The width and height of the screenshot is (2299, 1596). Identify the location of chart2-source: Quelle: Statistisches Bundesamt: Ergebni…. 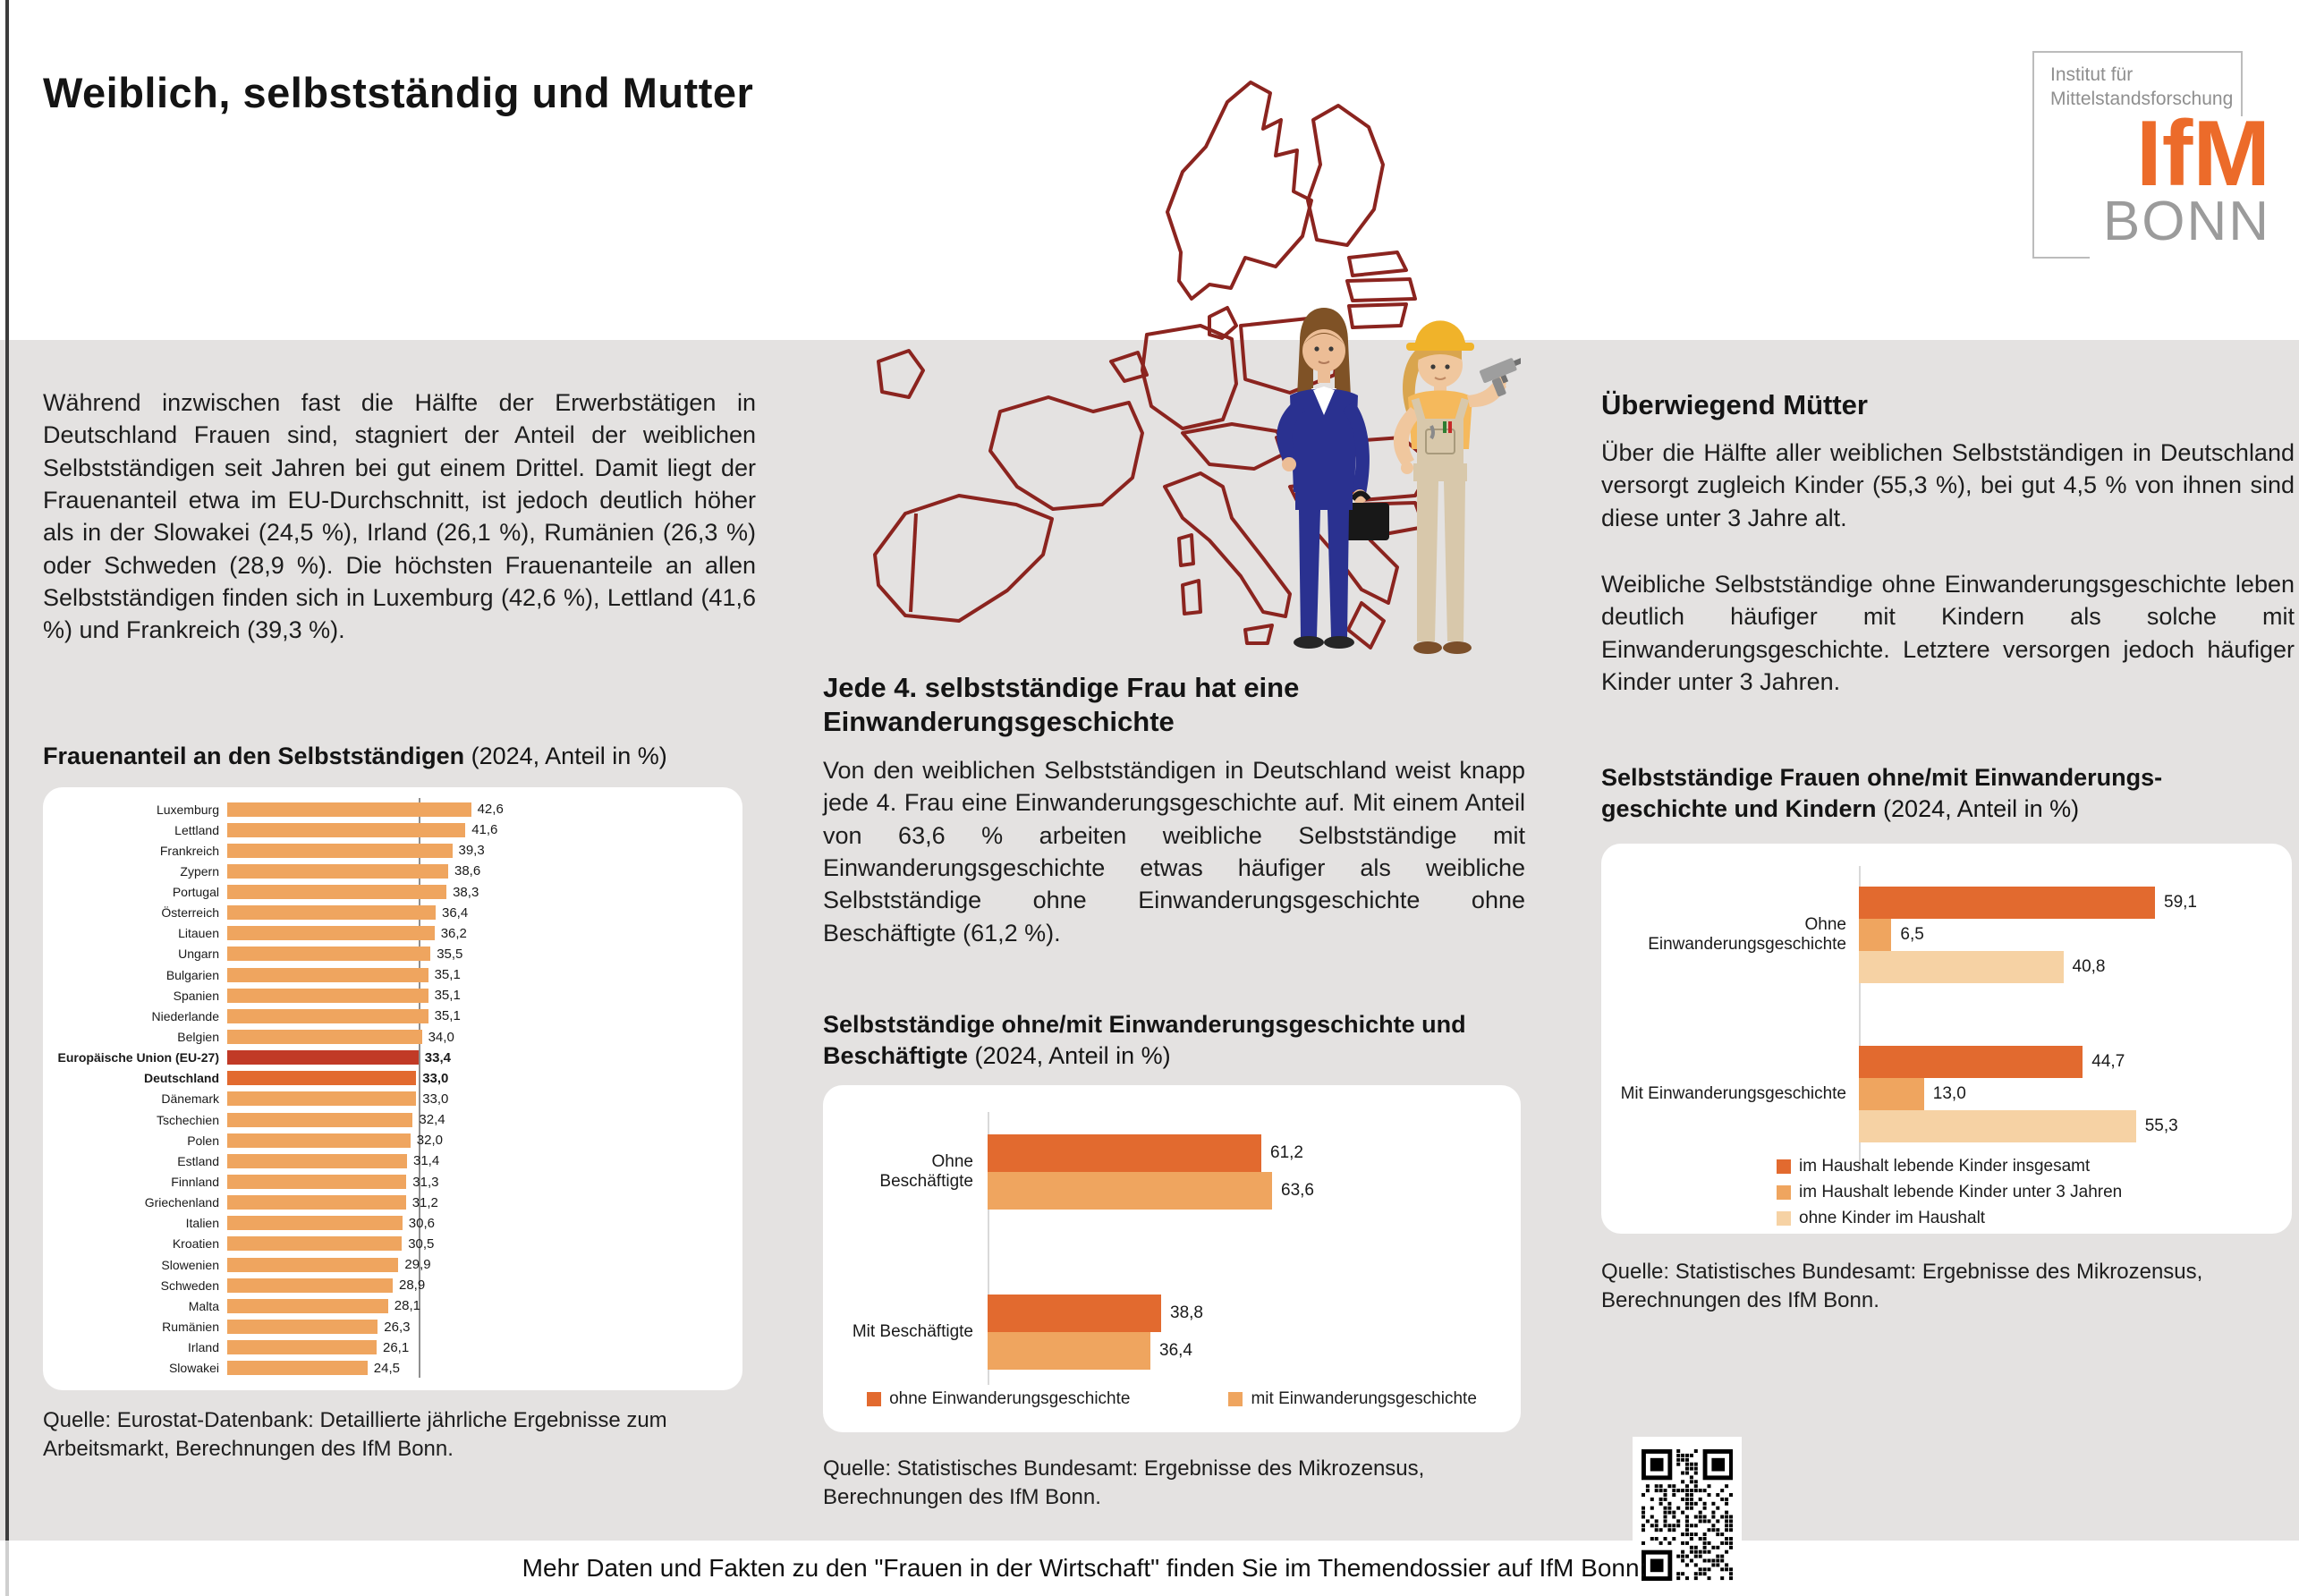
(1124, 1483).